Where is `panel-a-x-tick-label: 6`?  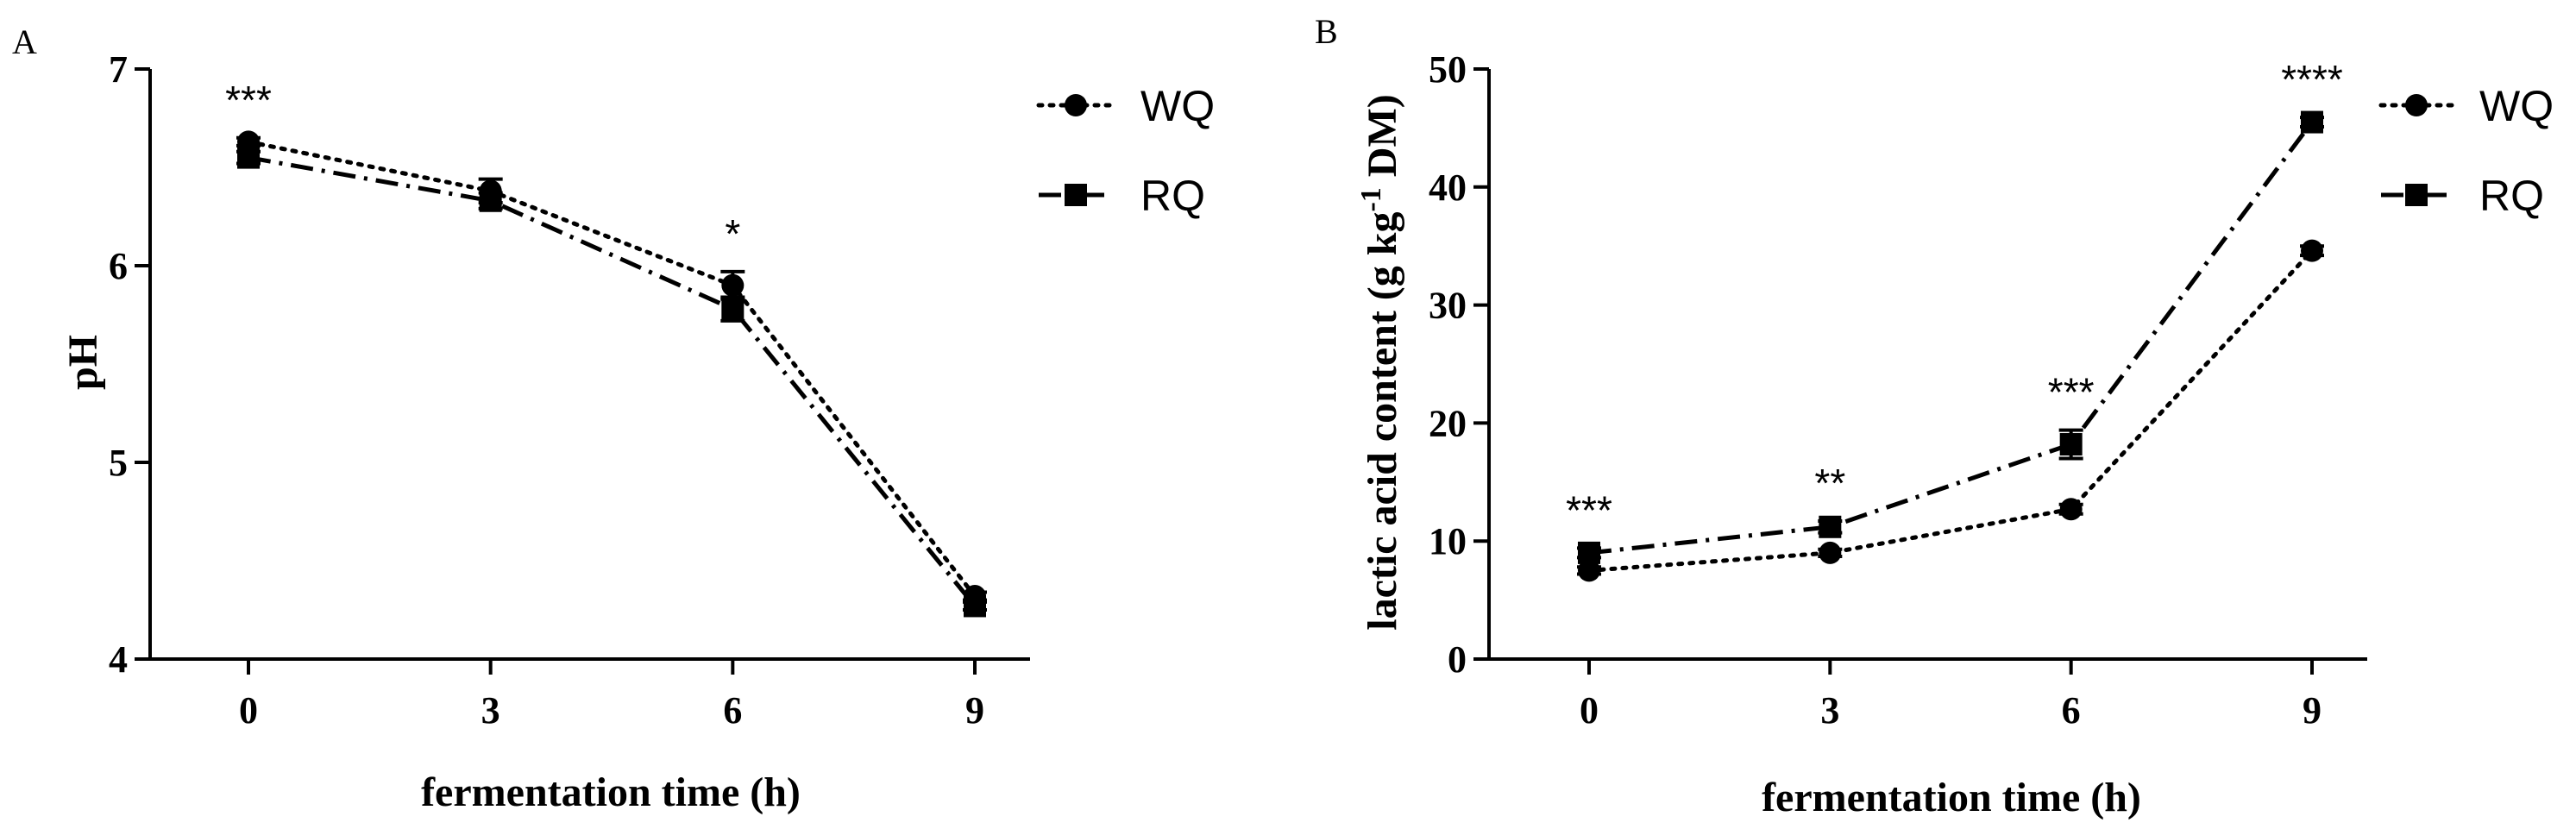
panel-a-x-tick-label: 6 is located at coordinates (732, 710).